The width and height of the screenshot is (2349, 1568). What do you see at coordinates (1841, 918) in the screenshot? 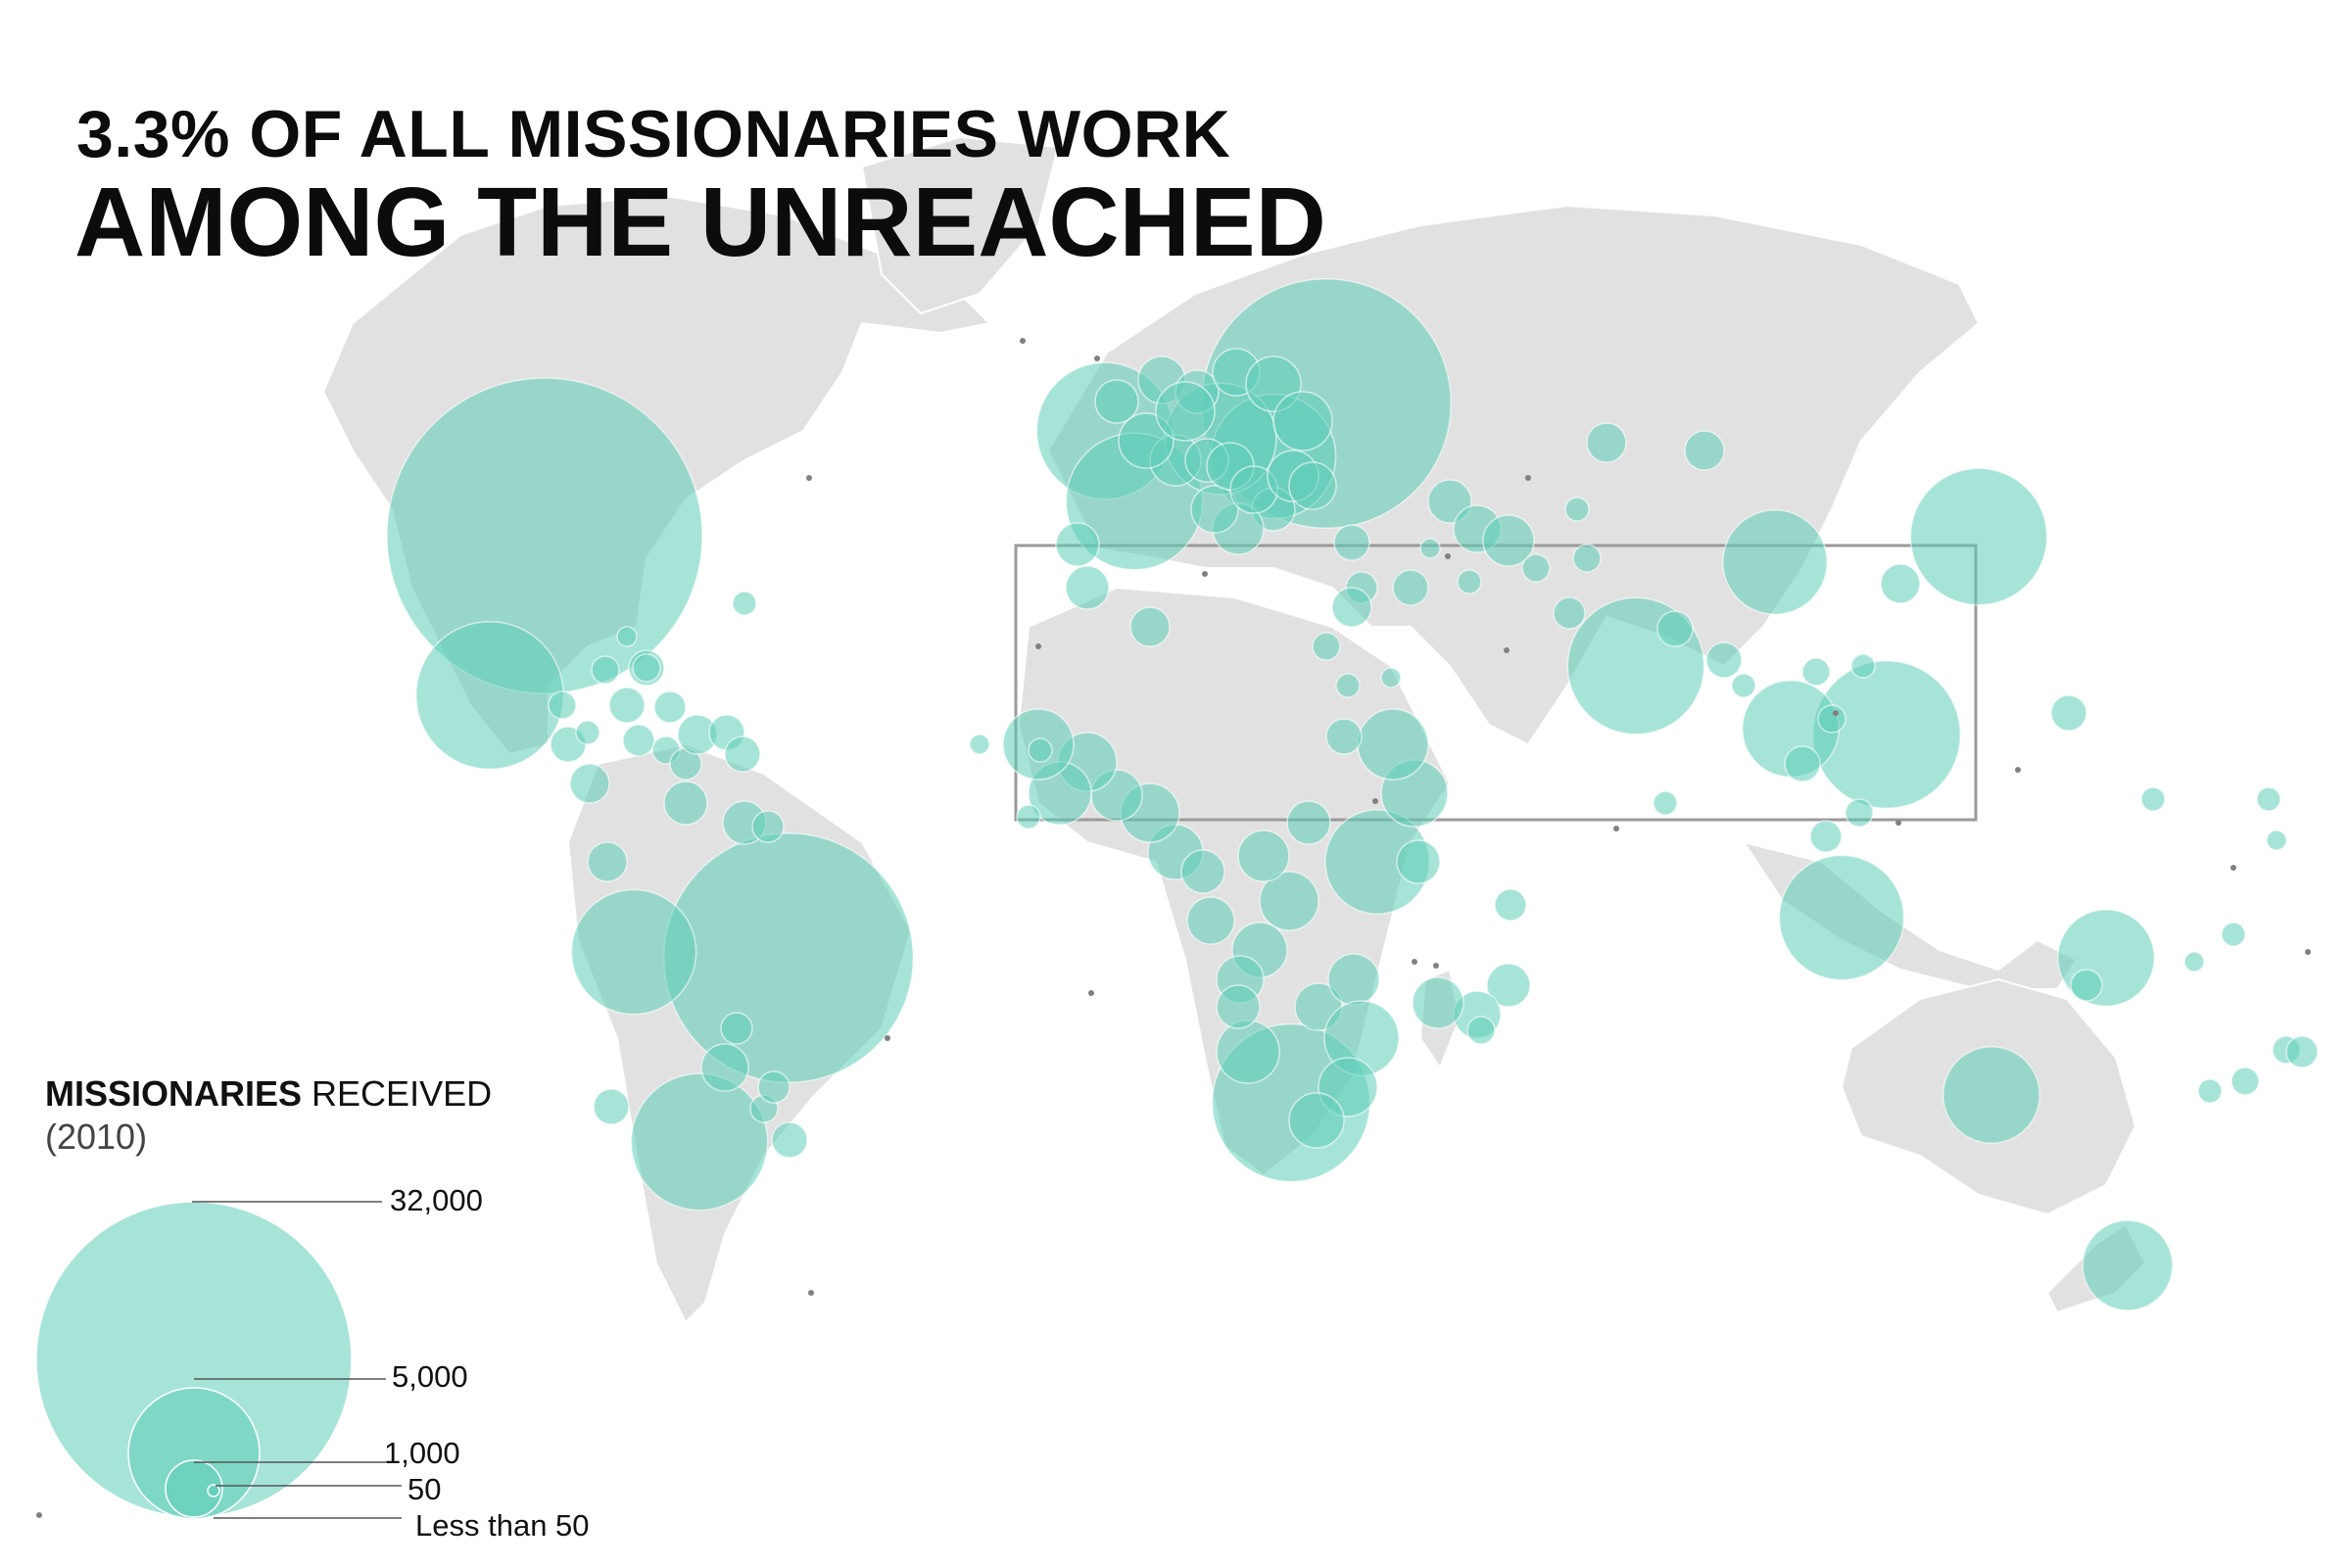
I see `bubble-indonesia` at bounding box center [1841, 918].